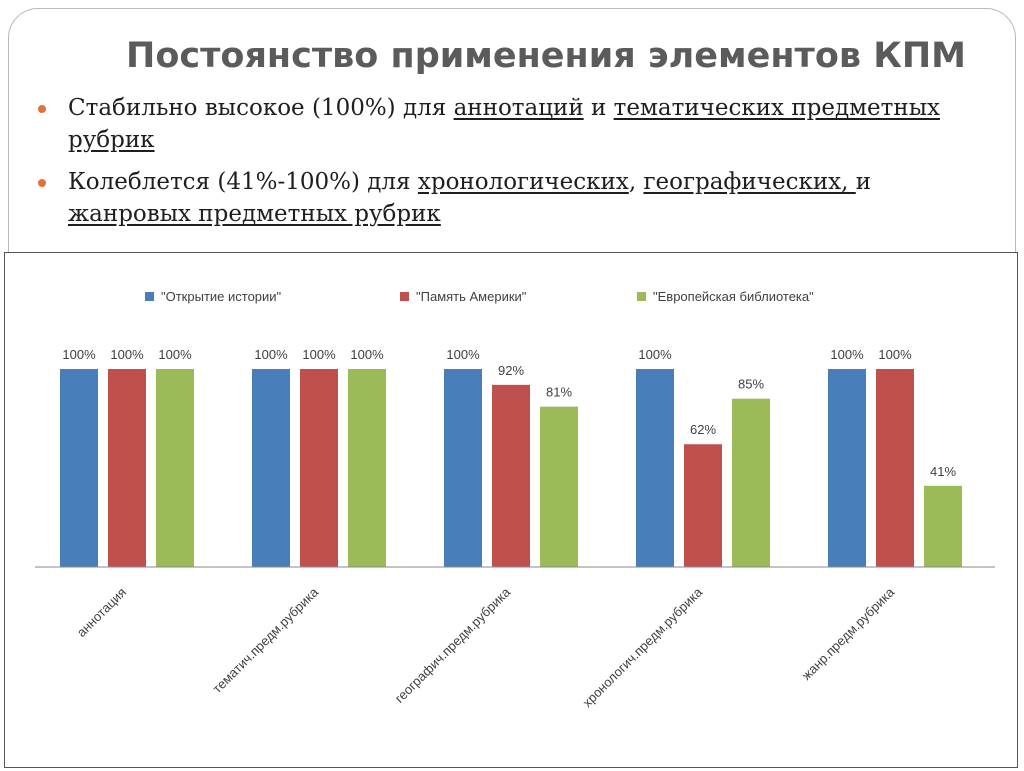 The image size is (1024, 771). What do you see at coordinates (642, 647) in the screenshot?
I see `x-tick-label: хронологич.предм.рубрика` at bounding box center [642, 647].